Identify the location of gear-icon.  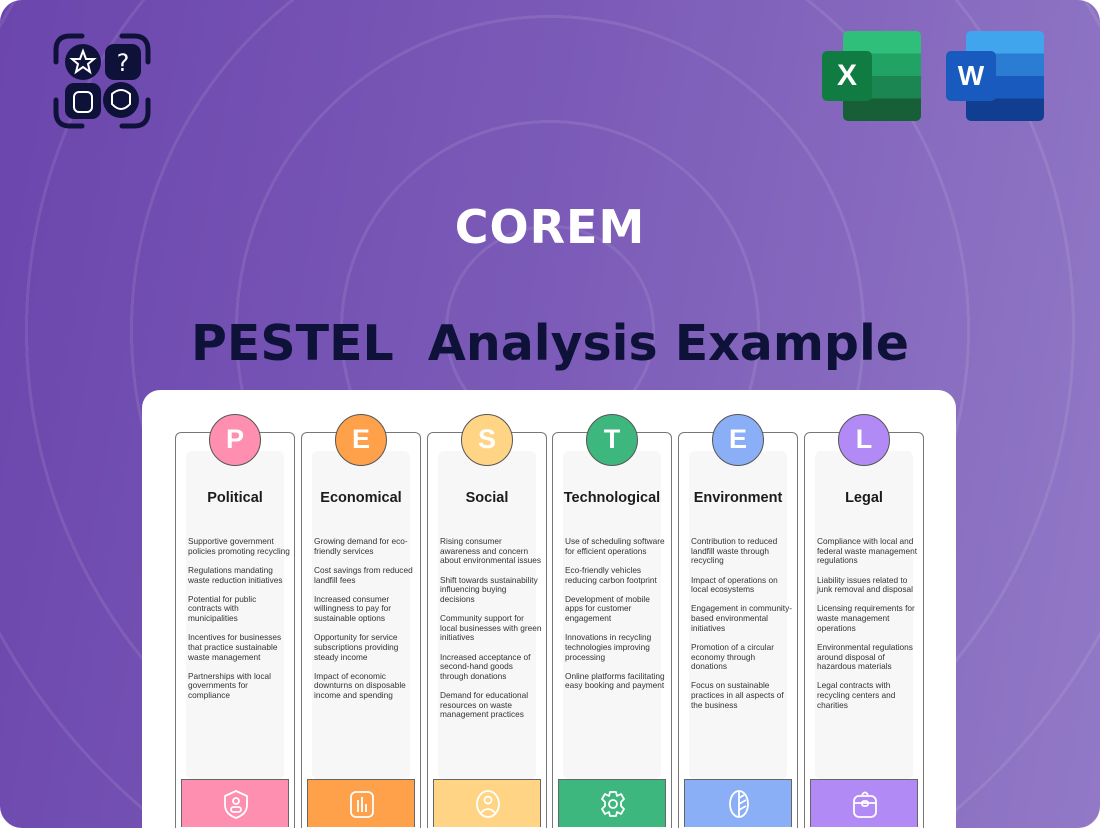
(613, 804).